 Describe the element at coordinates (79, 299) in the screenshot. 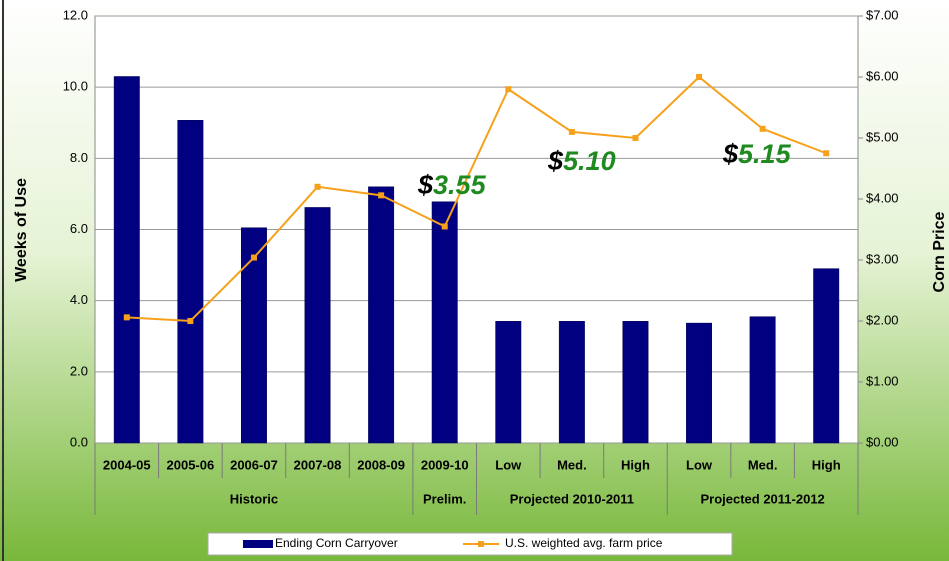

I see `y-tick-label: 4.0` at that location.